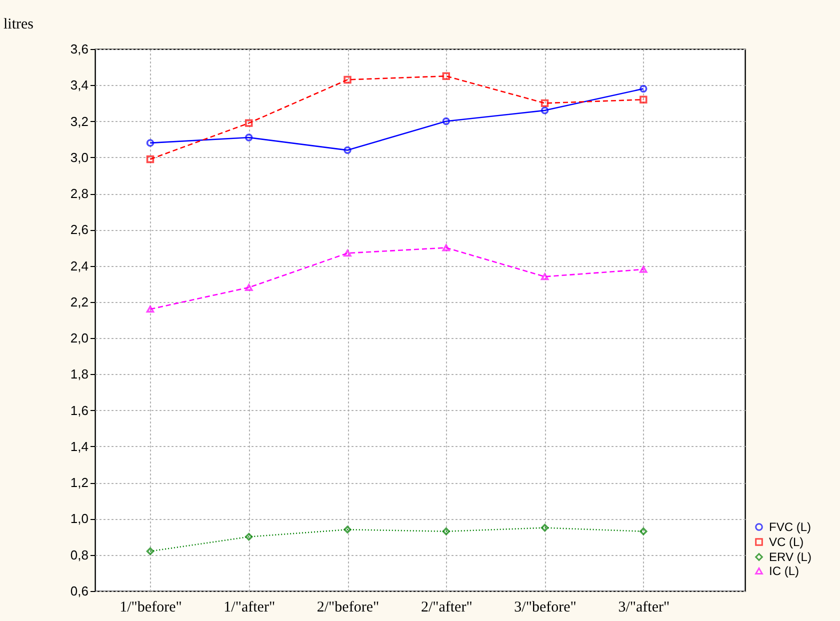 This screenshot has width=840, height=621. Describe the element at coordinates (644, 608) in the screenshot. I see `x-tick-label: 3/"after"` at that location.